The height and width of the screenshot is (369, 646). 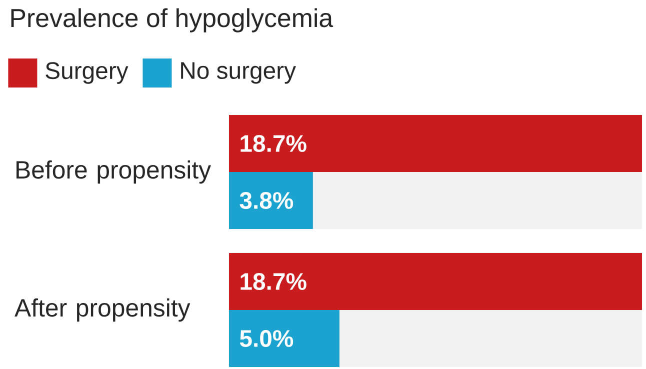 What do you see at coordinates (267, 338) in the screenshot?
I see `data-label: 5.0%` at bounding box center [267, 338].